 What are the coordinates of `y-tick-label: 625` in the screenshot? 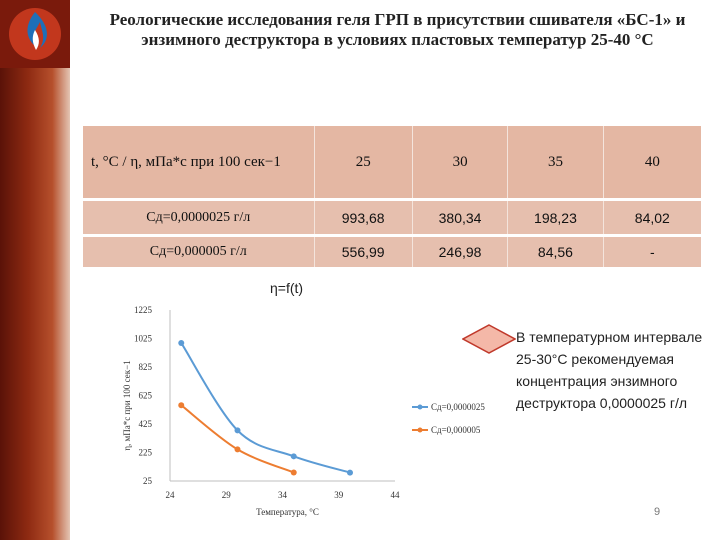 It's located at (146, 396).